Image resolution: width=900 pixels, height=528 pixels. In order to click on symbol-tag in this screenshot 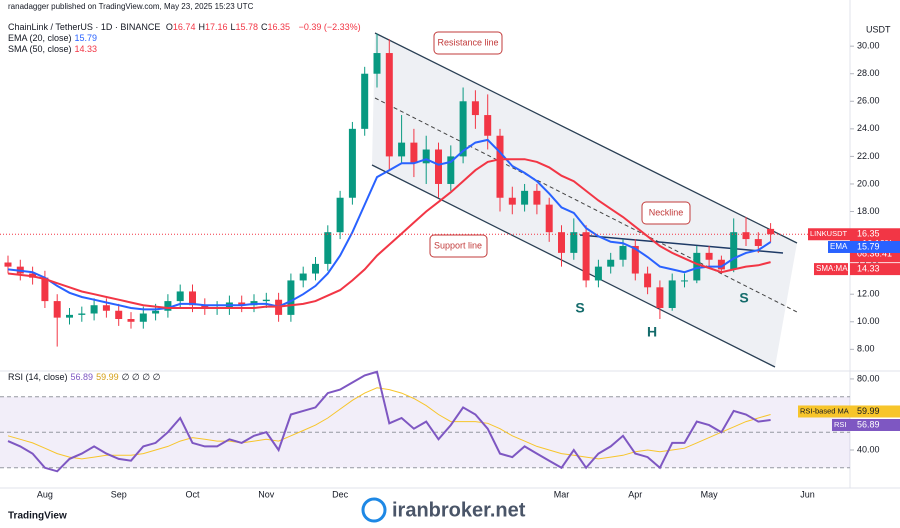, I will do `click(829, 234)`.